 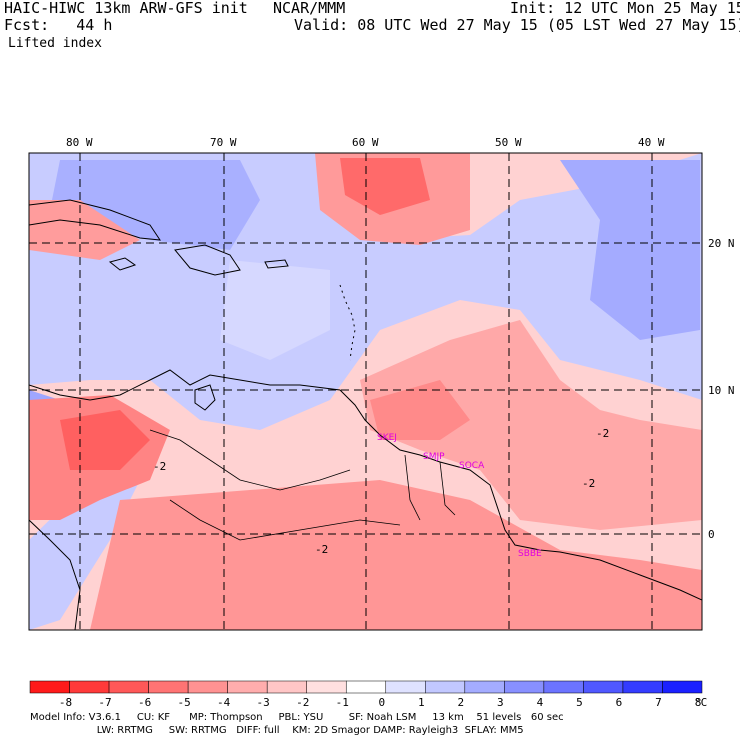 What do you see at coordinates (302, 702) in the screenshot?
I see `colorbar-tick-label: -2` at bounding box center [302, 702].